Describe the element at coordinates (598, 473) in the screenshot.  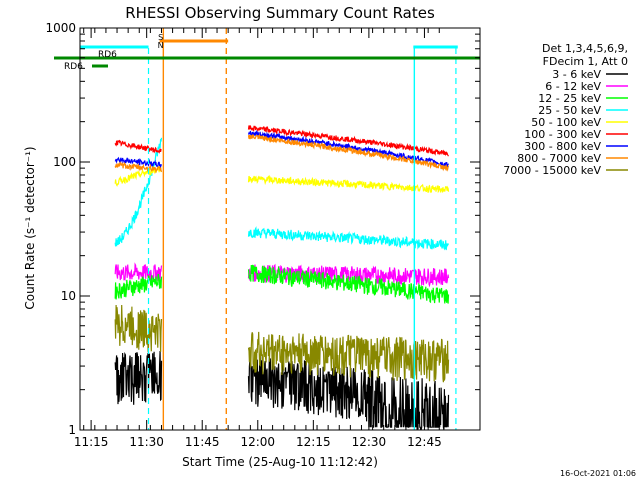
I see `footer-date: 16-Oct-2021 01:06` at that location.